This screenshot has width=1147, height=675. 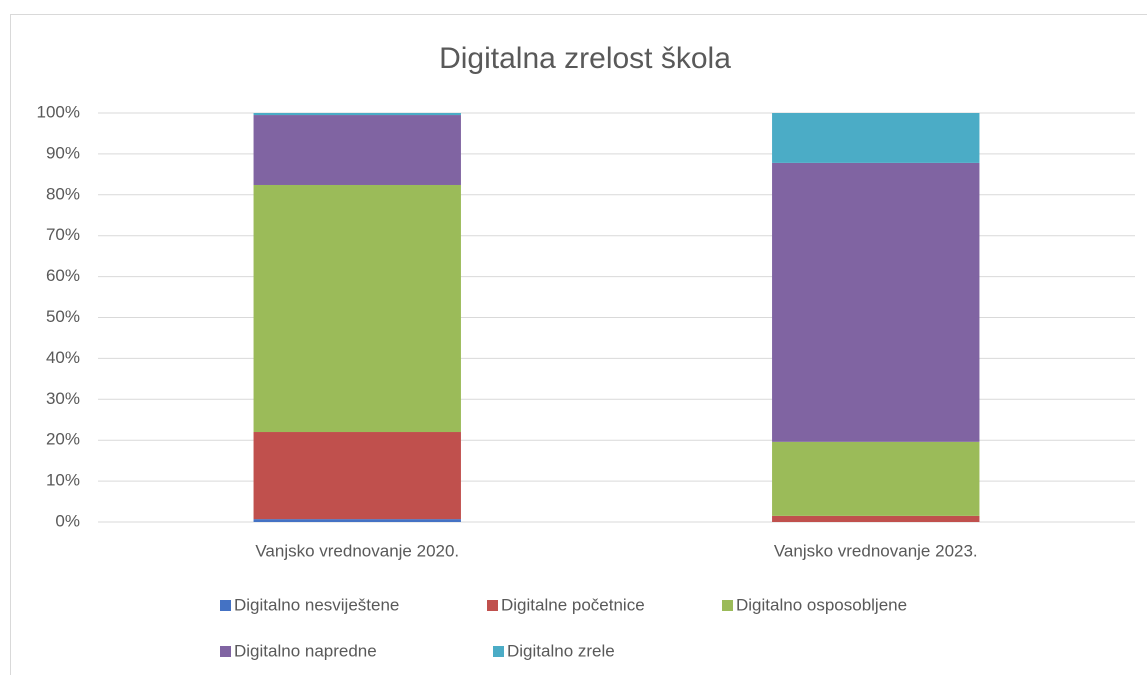 What do you see at coordinates (876, 550) in the screenshot?
I see `x-tick-label: Vanjsko vrednovanje 2023.` at bounding box center [876, 550].